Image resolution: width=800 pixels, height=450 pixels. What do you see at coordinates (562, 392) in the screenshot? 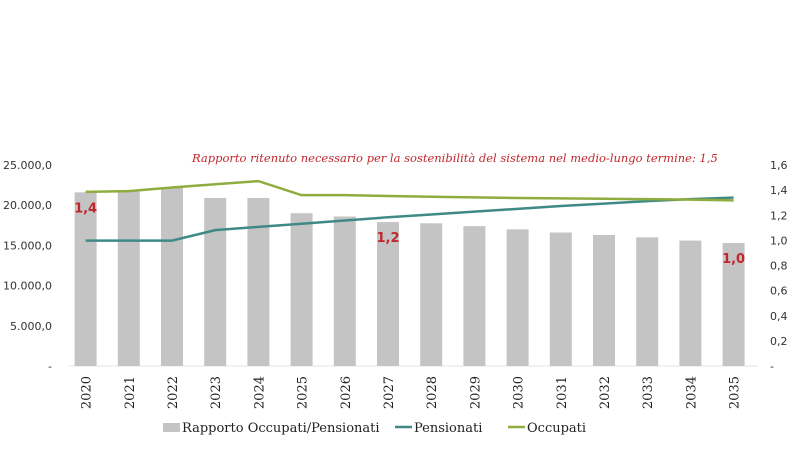
I see `x-tick-2031: 2031` at bounding box center [562, 392].